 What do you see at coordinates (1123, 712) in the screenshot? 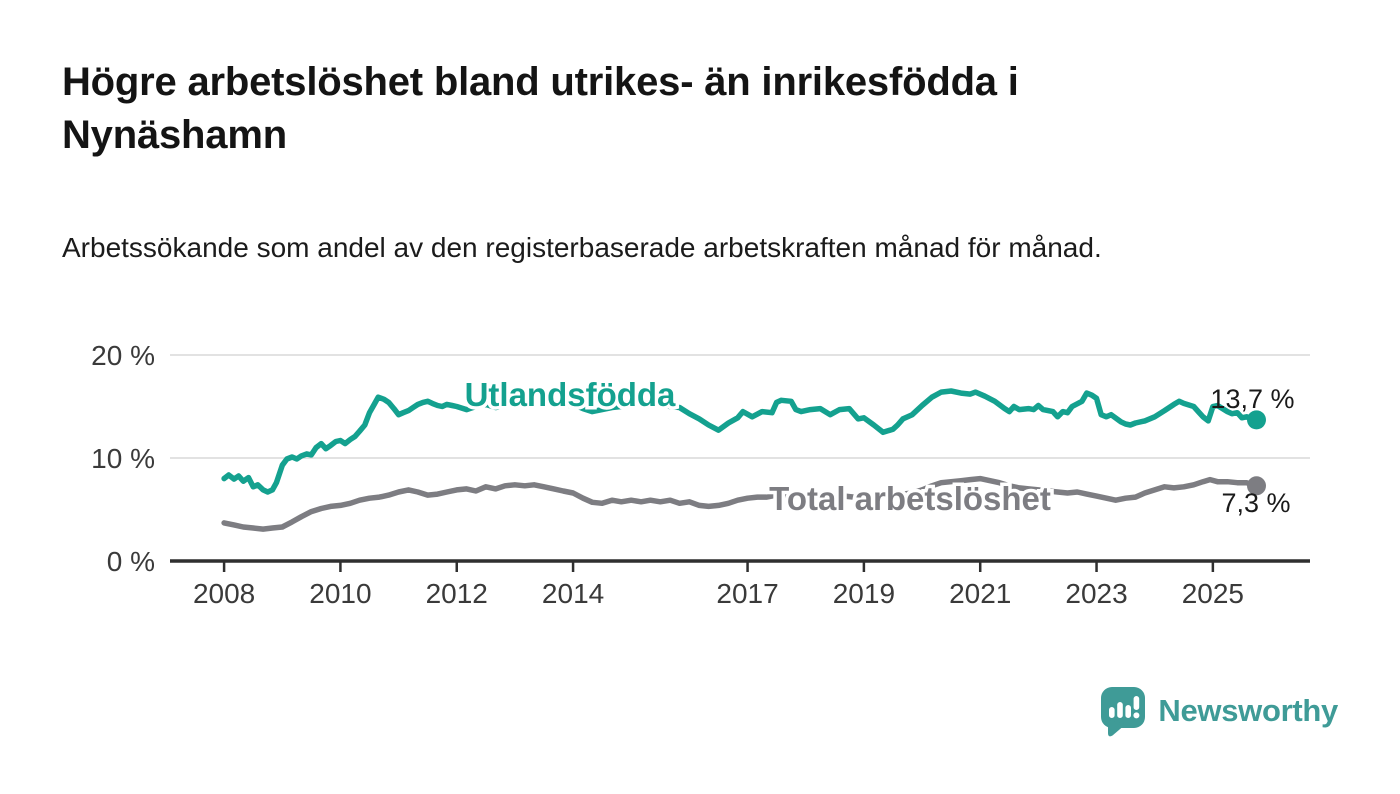
I see `newsworthy-logo-icon` at bounding box center [1123, 712].